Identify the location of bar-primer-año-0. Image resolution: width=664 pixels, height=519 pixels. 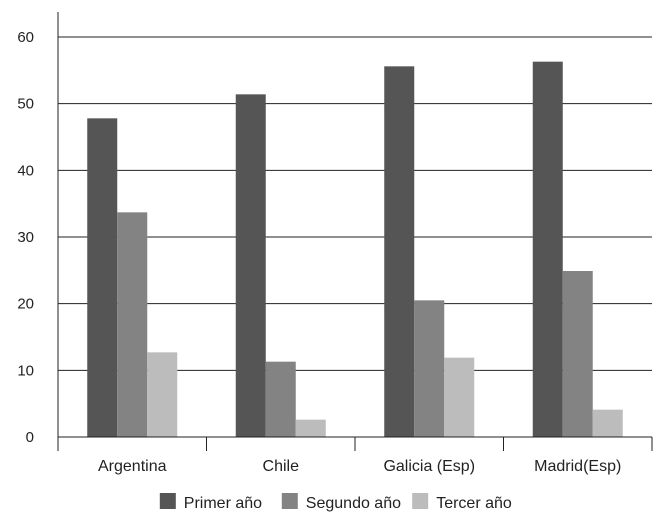
(102, 277).